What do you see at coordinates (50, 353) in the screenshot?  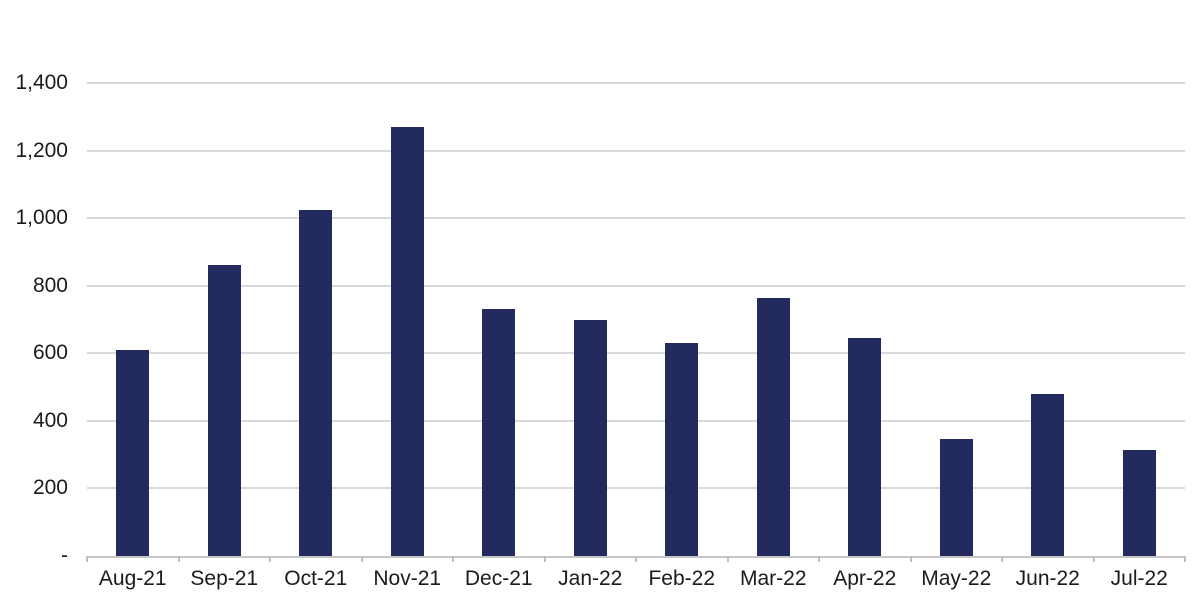 I see `y-axis-tick-label: 600` at bounding box center [50, 353].